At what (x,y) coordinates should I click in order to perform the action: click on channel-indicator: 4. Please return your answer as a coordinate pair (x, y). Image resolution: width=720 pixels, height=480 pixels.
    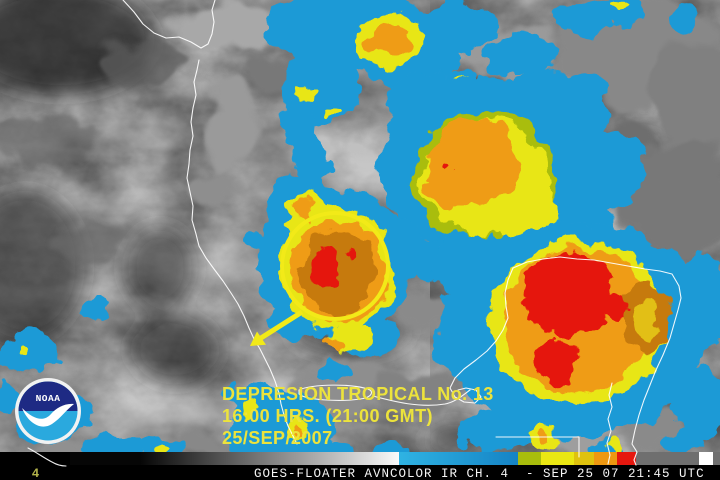
    Looking at the image, I should click on (36, 473).